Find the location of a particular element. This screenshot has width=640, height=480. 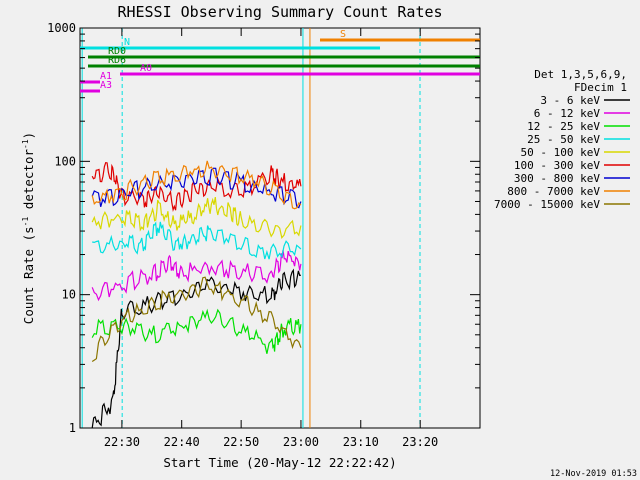

legend-label-1: 3 - 6 keV is located at coordinates (570, 100).